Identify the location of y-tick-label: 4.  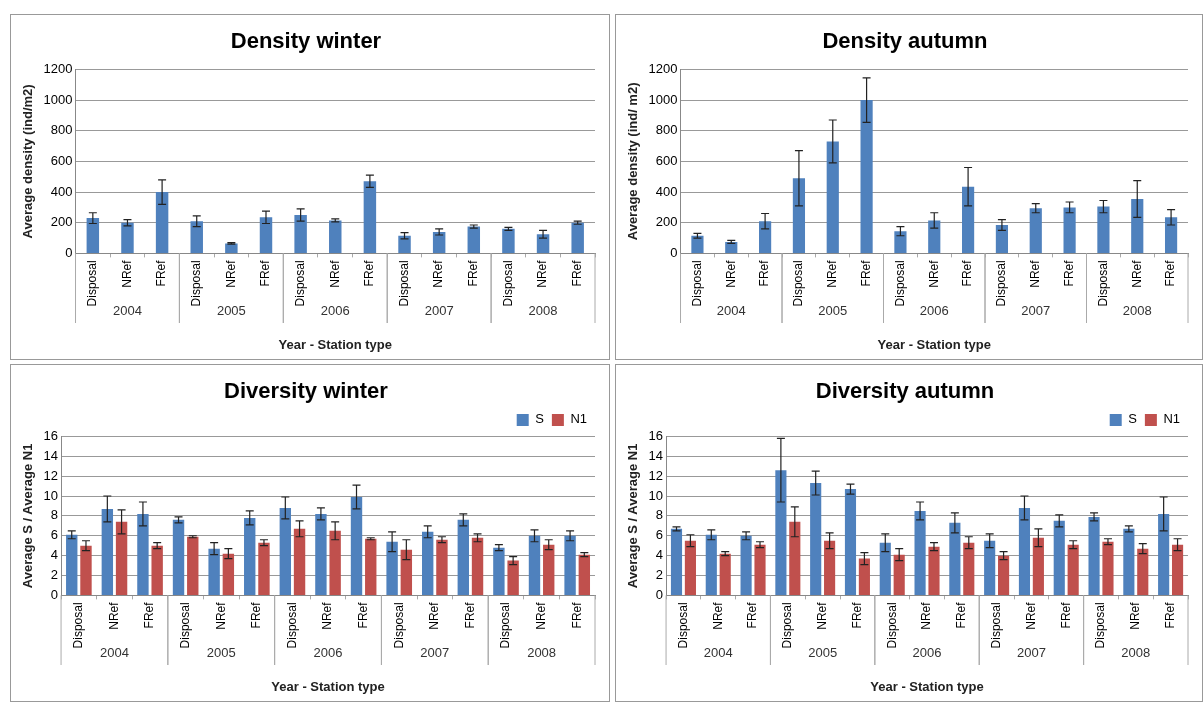
(54, 555).